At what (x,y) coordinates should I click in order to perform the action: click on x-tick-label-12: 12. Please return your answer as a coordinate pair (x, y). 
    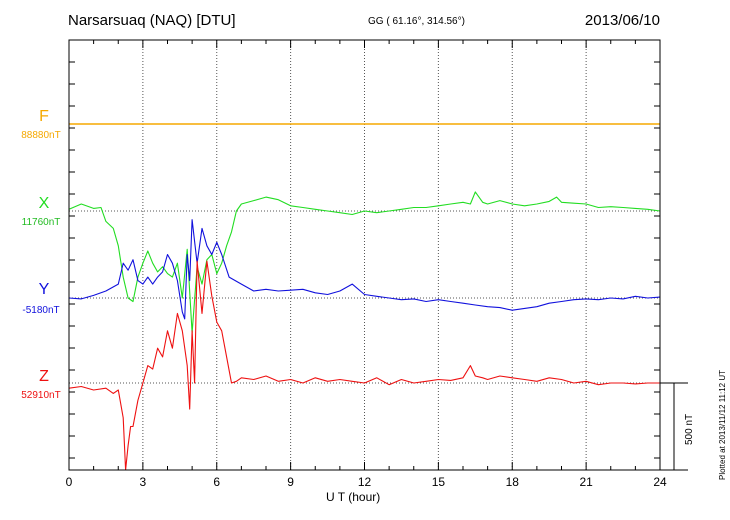
    Looking at the image, I should click on (365, 482).